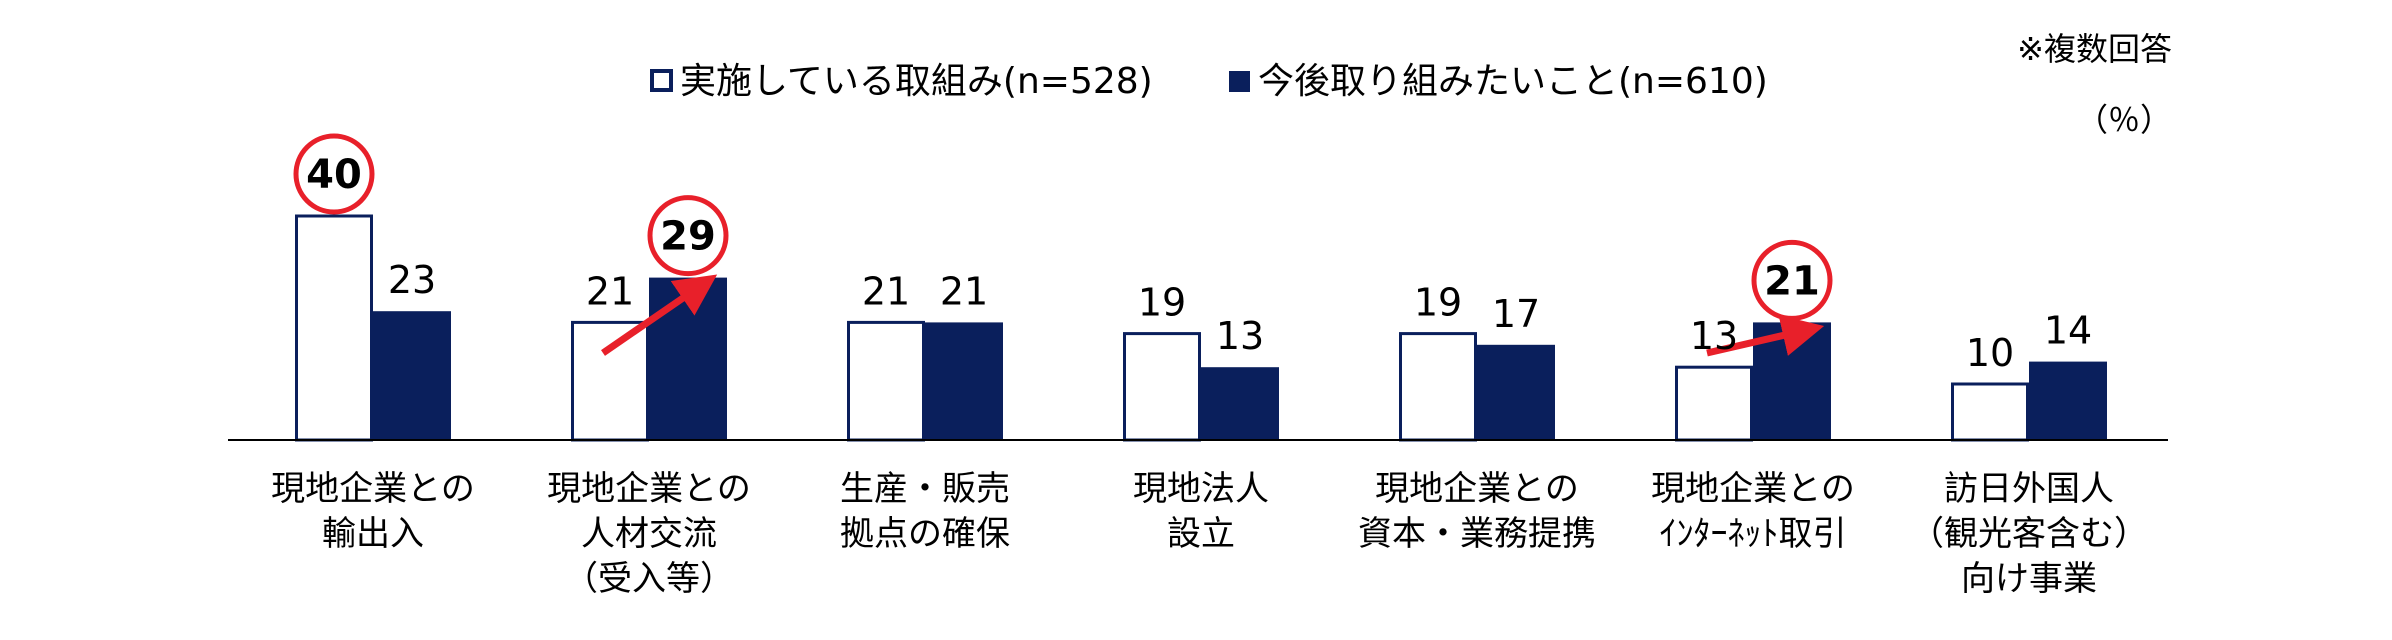  I want to click on value-label-current-3: 19, so click(1162, 303).